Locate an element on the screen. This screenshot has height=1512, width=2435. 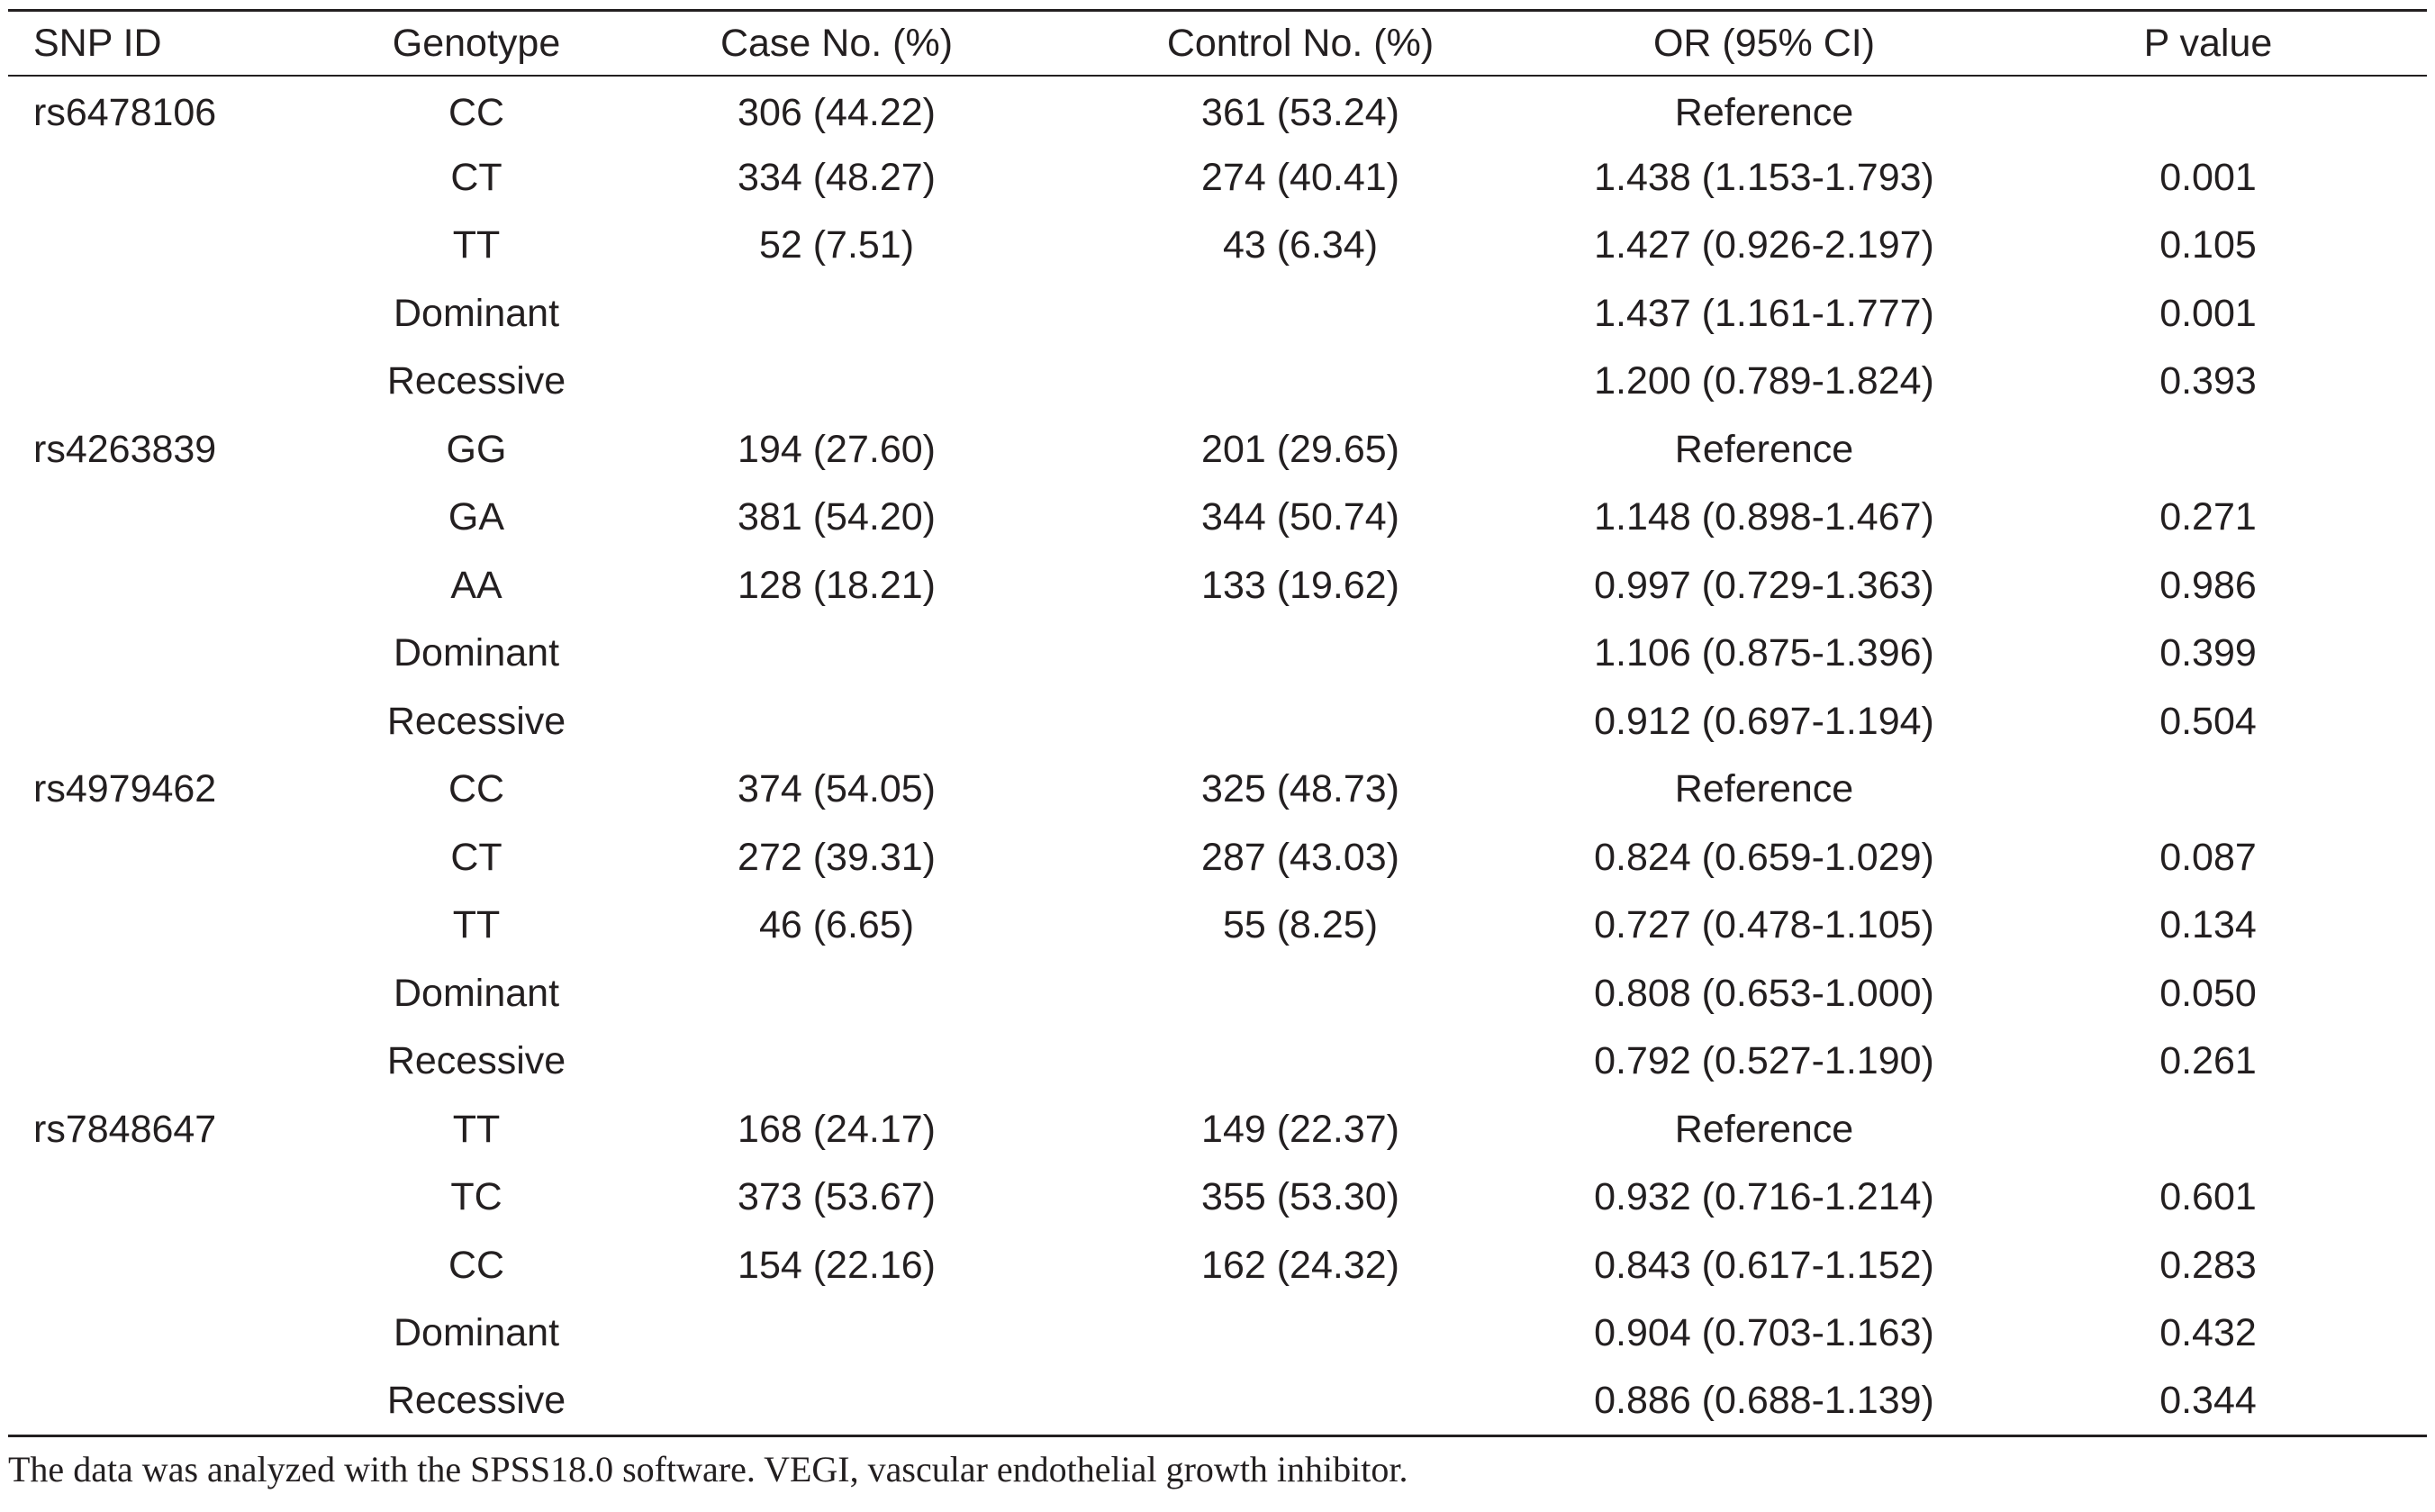
header-p-value: P value is located at coordinates (2208, 43).